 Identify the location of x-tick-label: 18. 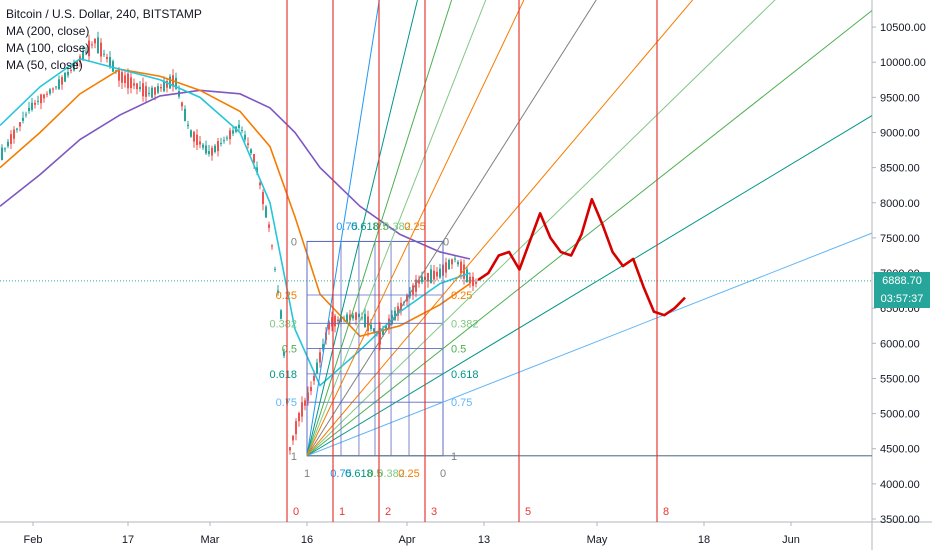
(704, 540).